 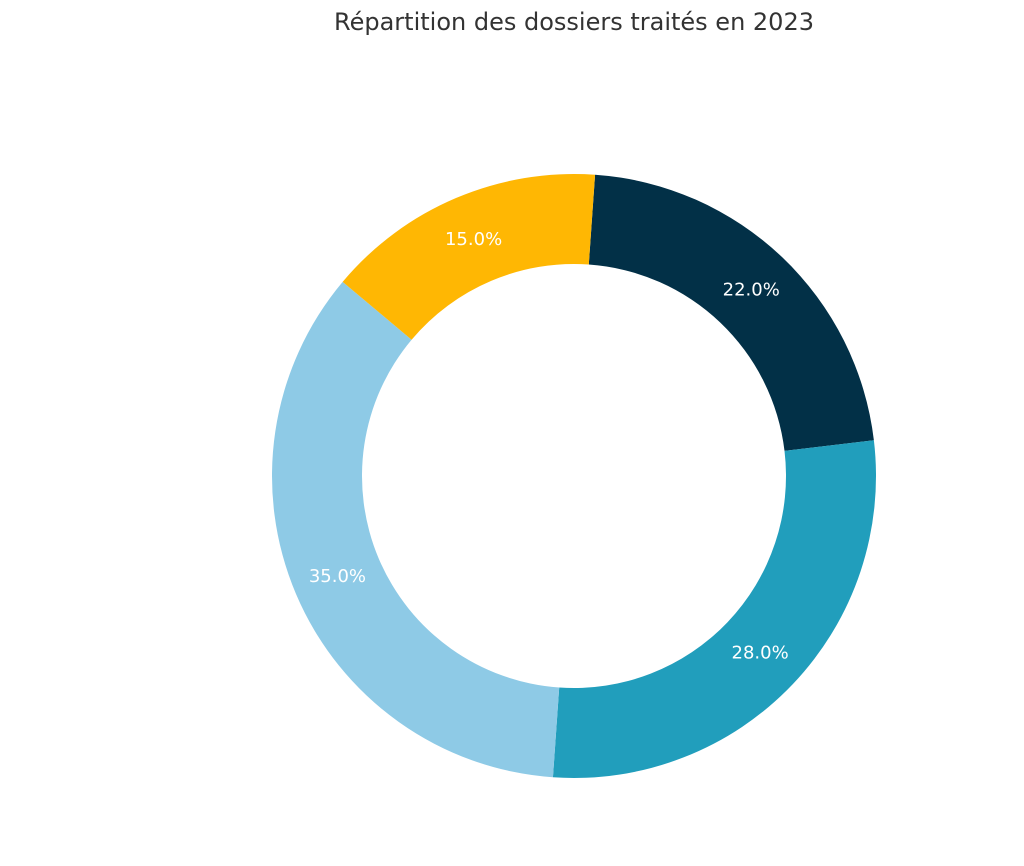 I want to click on slice-percent-label: 22.0%, so click(x=751, y=289).